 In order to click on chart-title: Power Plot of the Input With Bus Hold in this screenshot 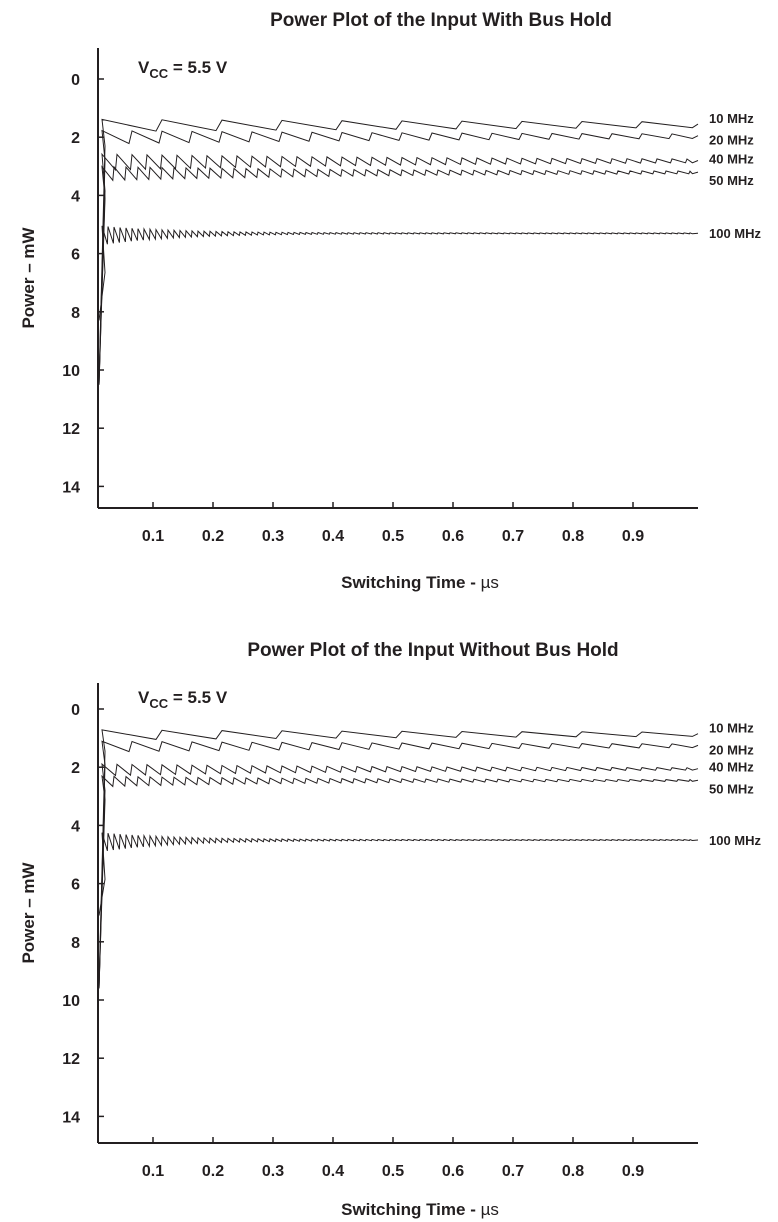, I will do `click(441, 20)`.